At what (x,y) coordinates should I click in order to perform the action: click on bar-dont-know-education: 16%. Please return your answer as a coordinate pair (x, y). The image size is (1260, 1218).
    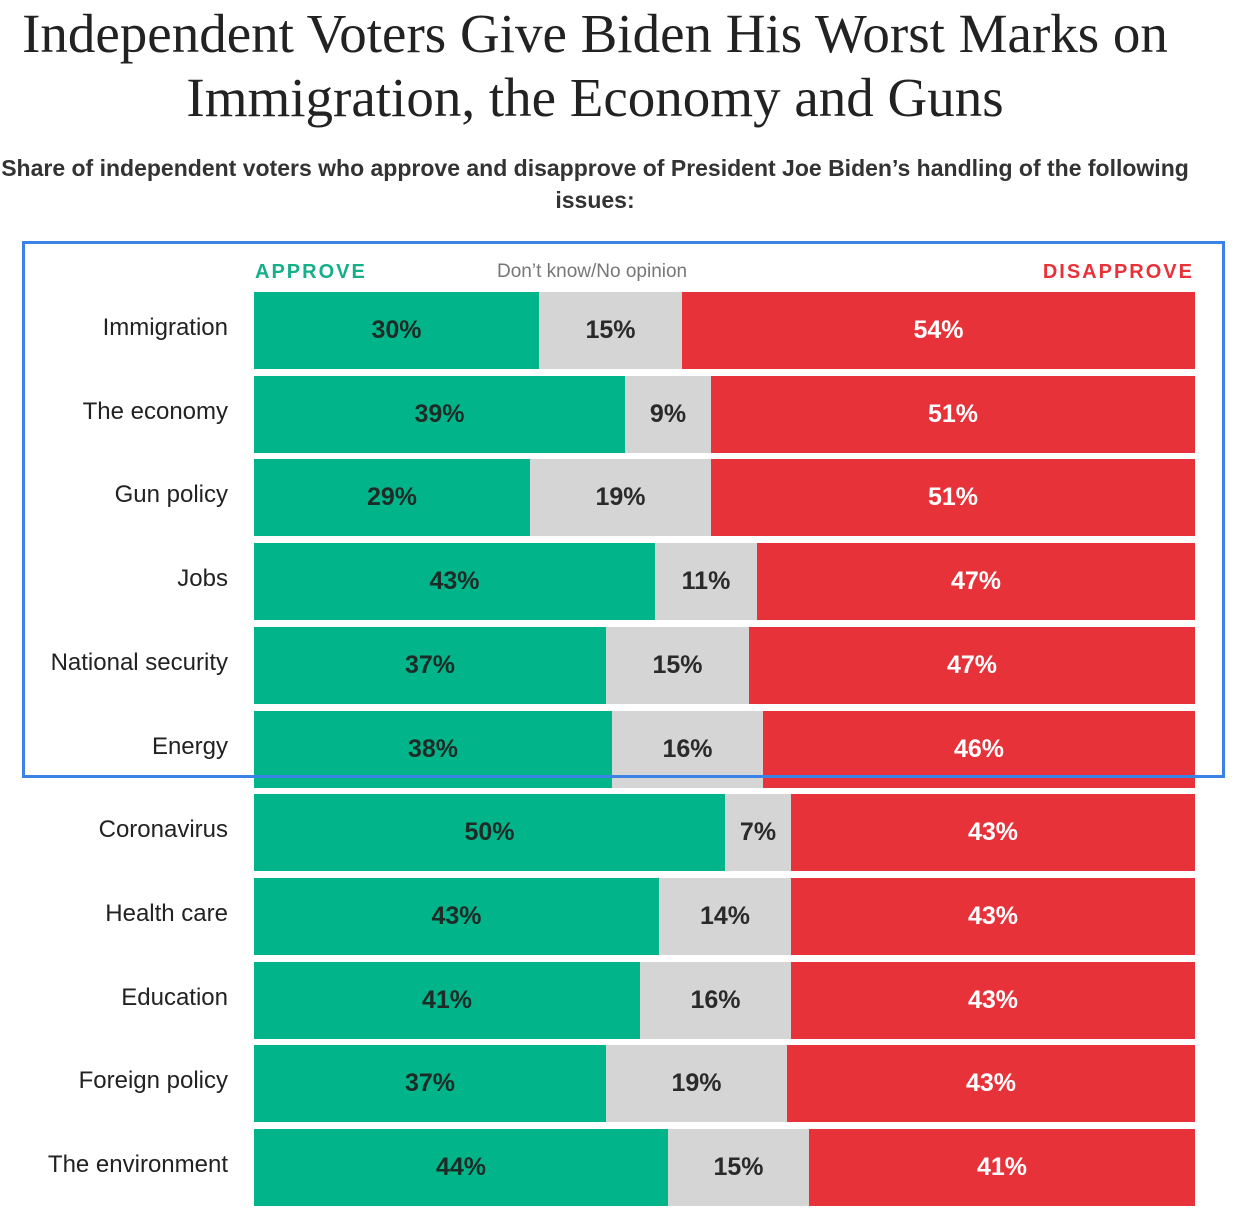
    Looking at the image, I should click on (715, 1000).